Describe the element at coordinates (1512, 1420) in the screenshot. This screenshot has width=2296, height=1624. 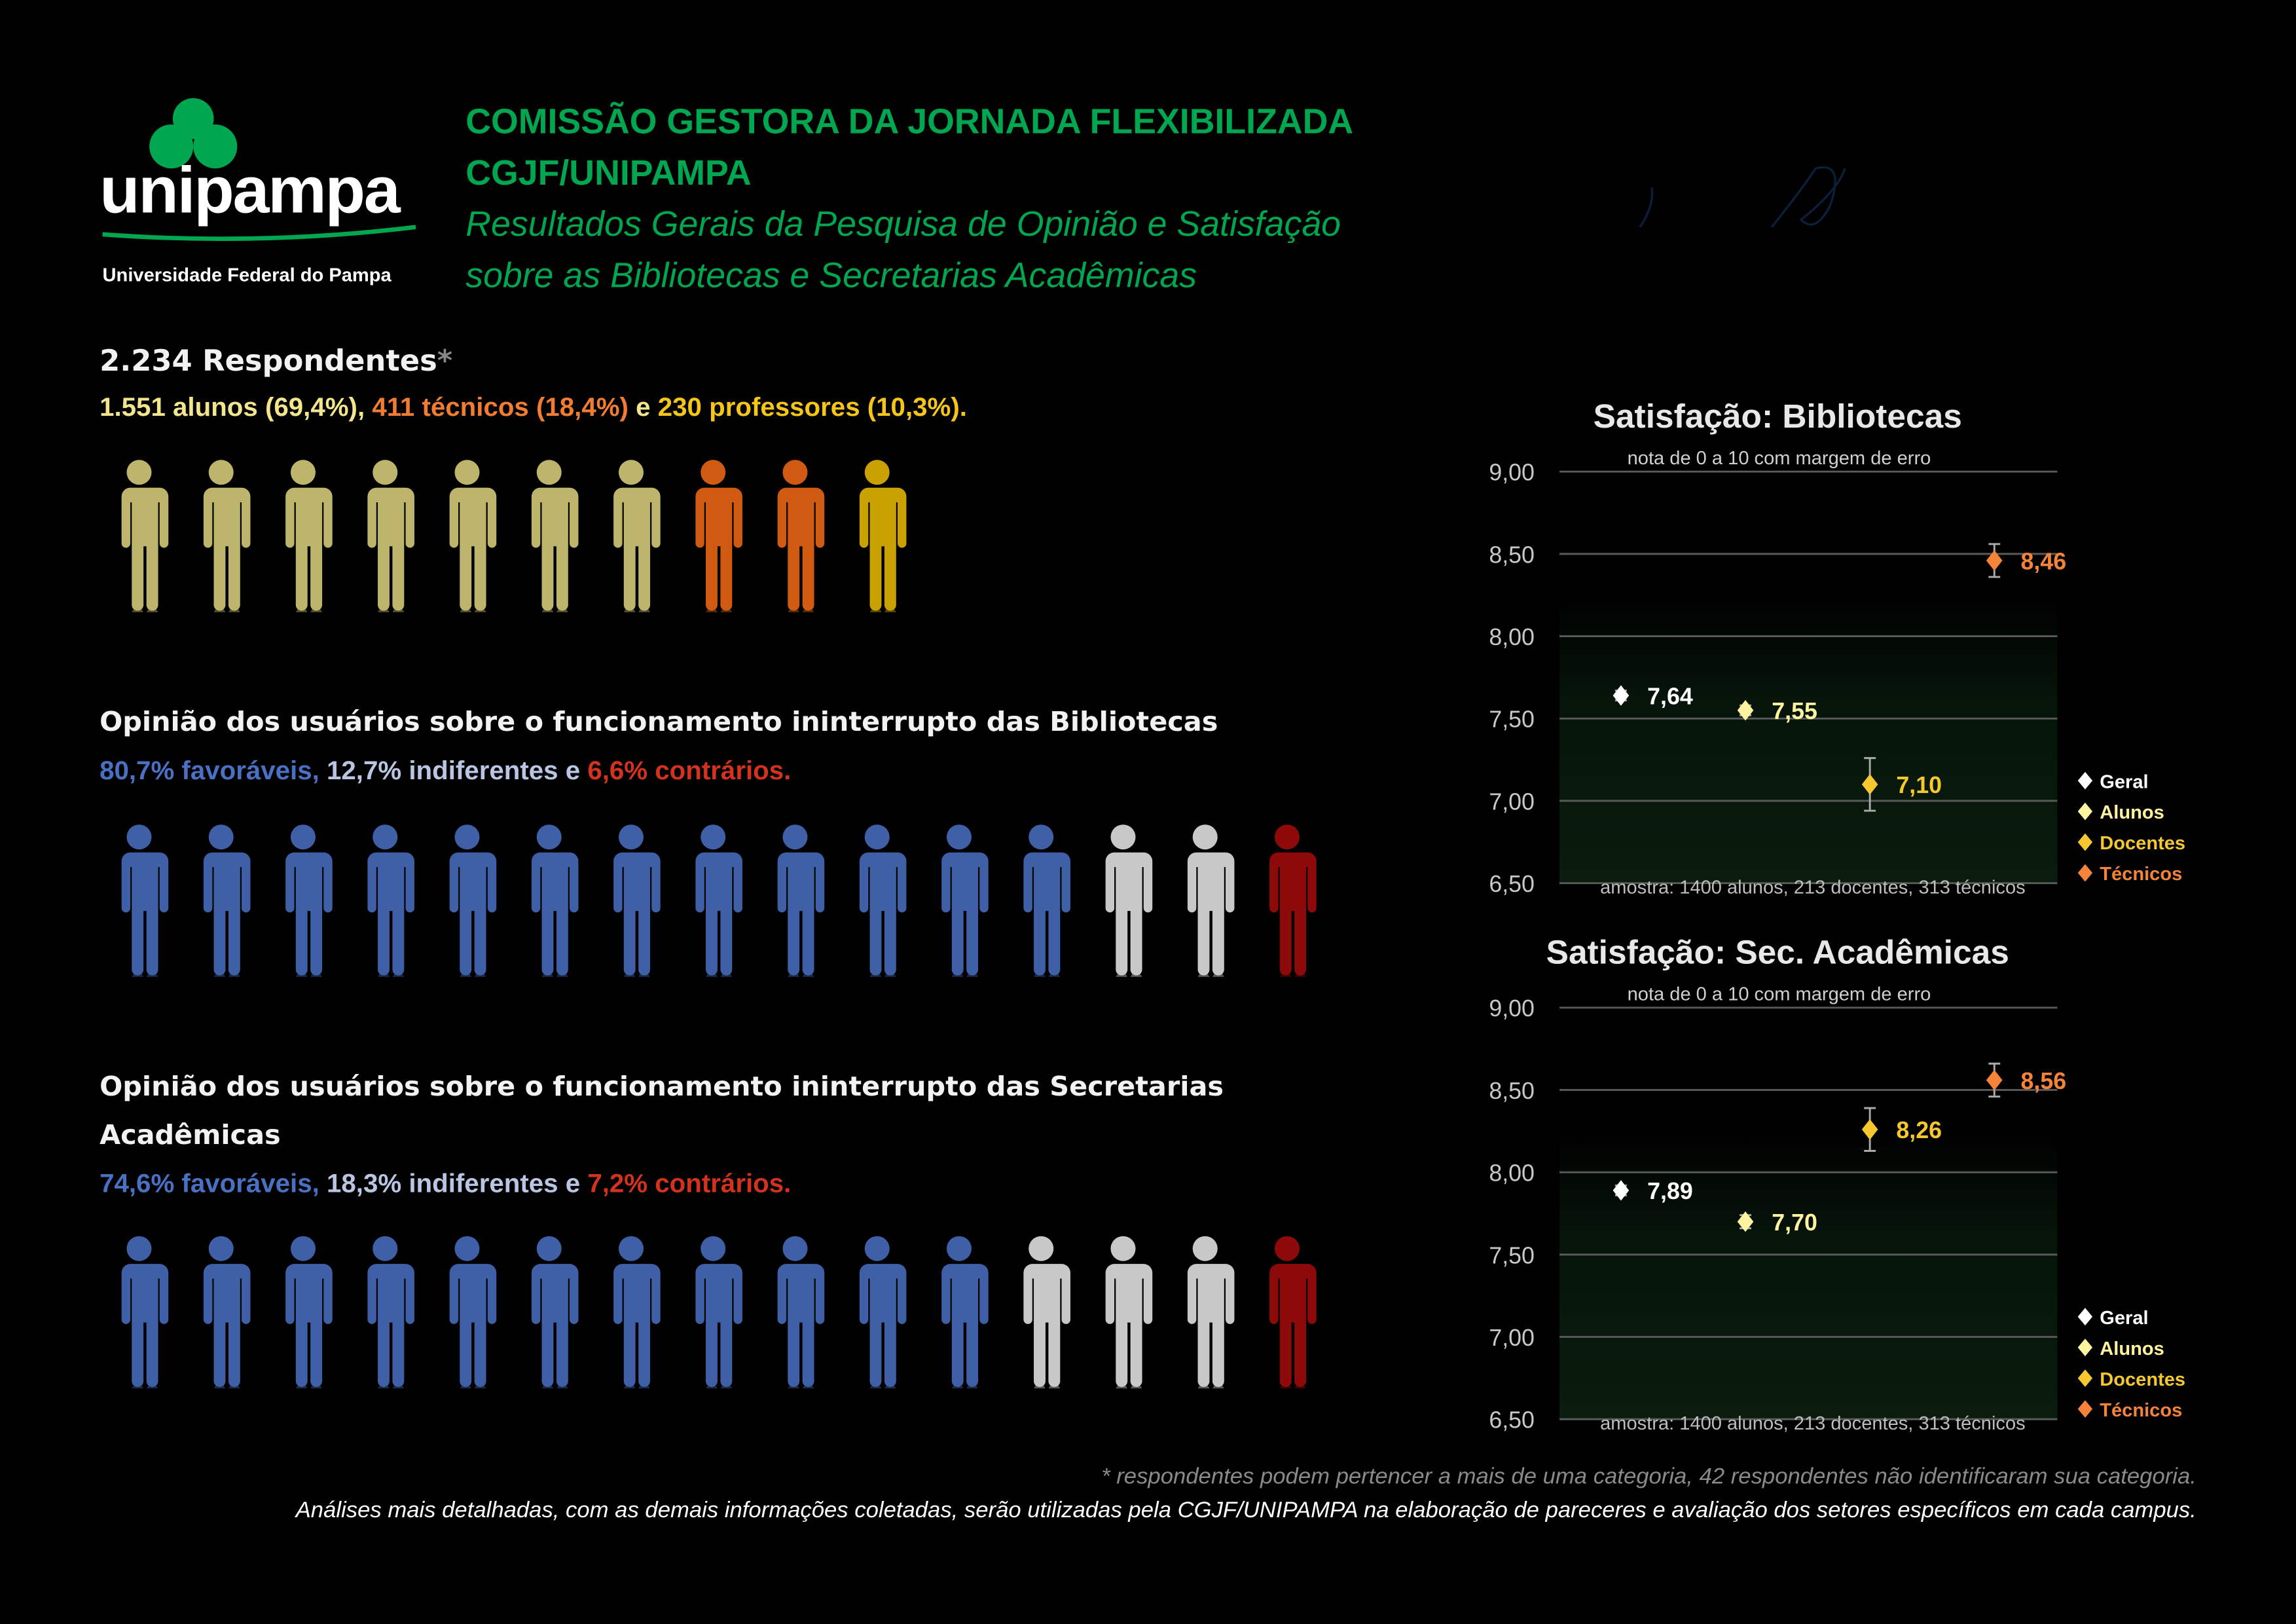
I see `y-tick-label: 6,50` at that location.